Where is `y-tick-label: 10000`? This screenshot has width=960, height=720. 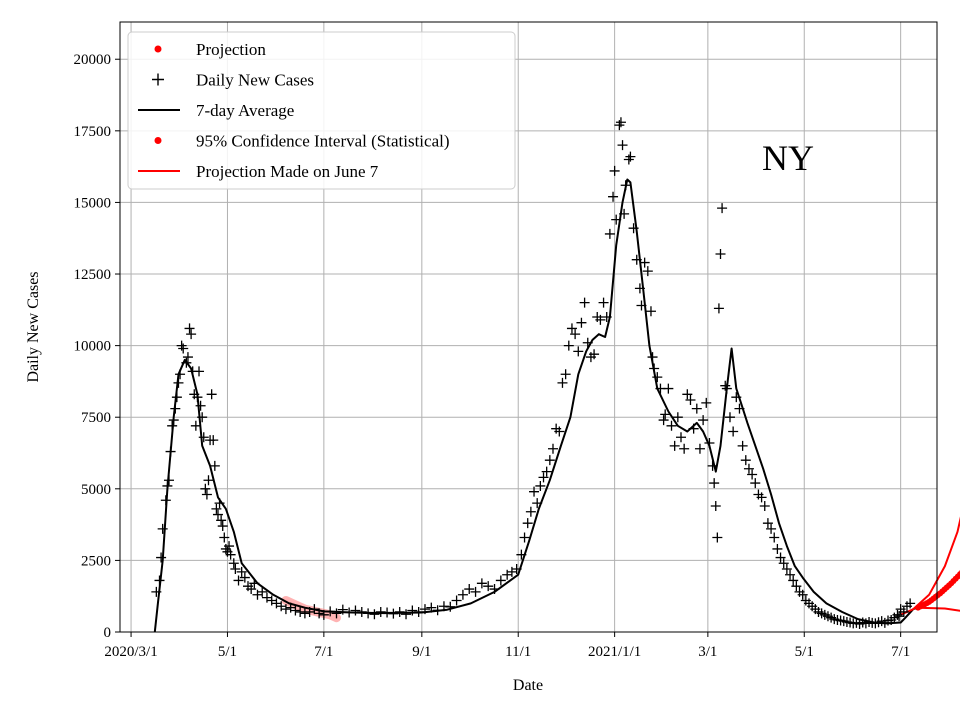 y-tick-label: 10000 is located at coordinates (93, 347).